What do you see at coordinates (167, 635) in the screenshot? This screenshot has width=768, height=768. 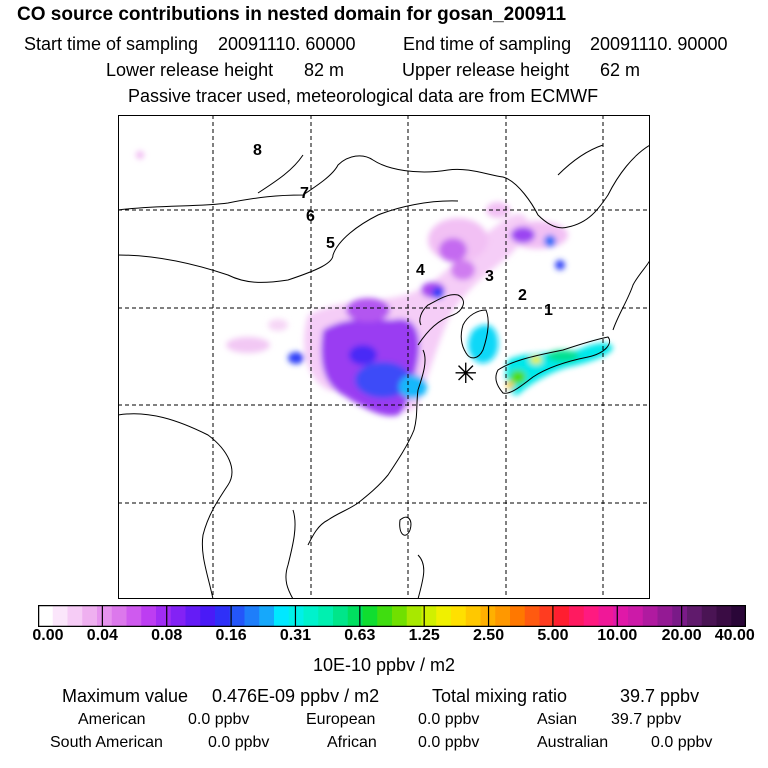 I see `colorbar-tick-label: 0.08` at bounding box center [167, 635].